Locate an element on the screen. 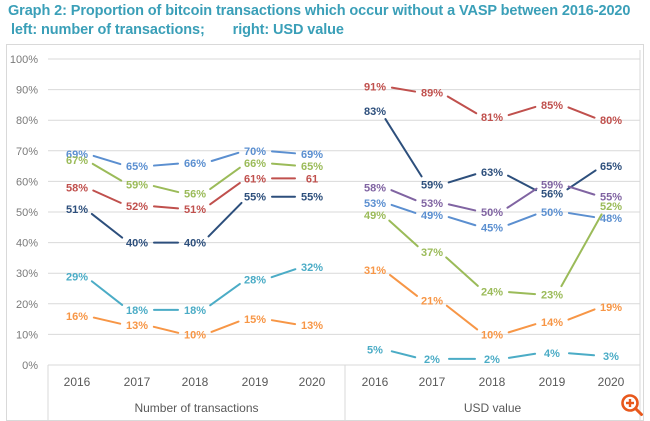 The image size is (650, 421). data-label-series-light-blue: 45% is located at coordinates (492, 228).